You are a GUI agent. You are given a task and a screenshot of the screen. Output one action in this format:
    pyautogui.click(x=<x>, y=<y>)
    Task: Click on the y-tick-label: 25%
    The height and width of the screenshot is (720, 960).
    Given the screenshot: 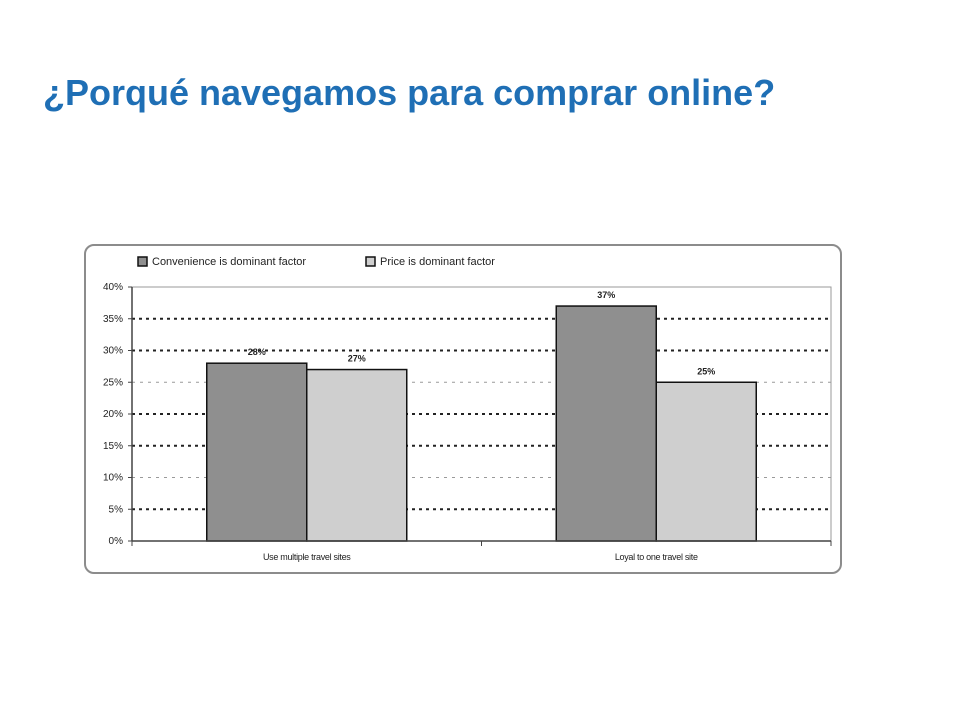 What is the action you would take?
    pyautogui.click(x=113, y=382)
    